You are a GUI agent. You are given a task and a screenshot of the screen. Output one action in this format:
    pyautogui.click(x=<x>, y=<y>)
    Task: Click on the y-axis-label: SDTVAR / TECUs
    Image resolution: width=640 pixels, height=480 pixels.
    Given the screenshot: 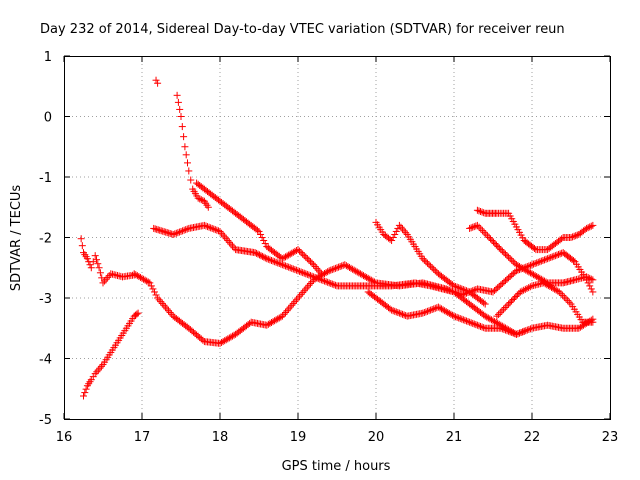 What is the action you would take?
    pyautogui.click(x=16, y=238)
    